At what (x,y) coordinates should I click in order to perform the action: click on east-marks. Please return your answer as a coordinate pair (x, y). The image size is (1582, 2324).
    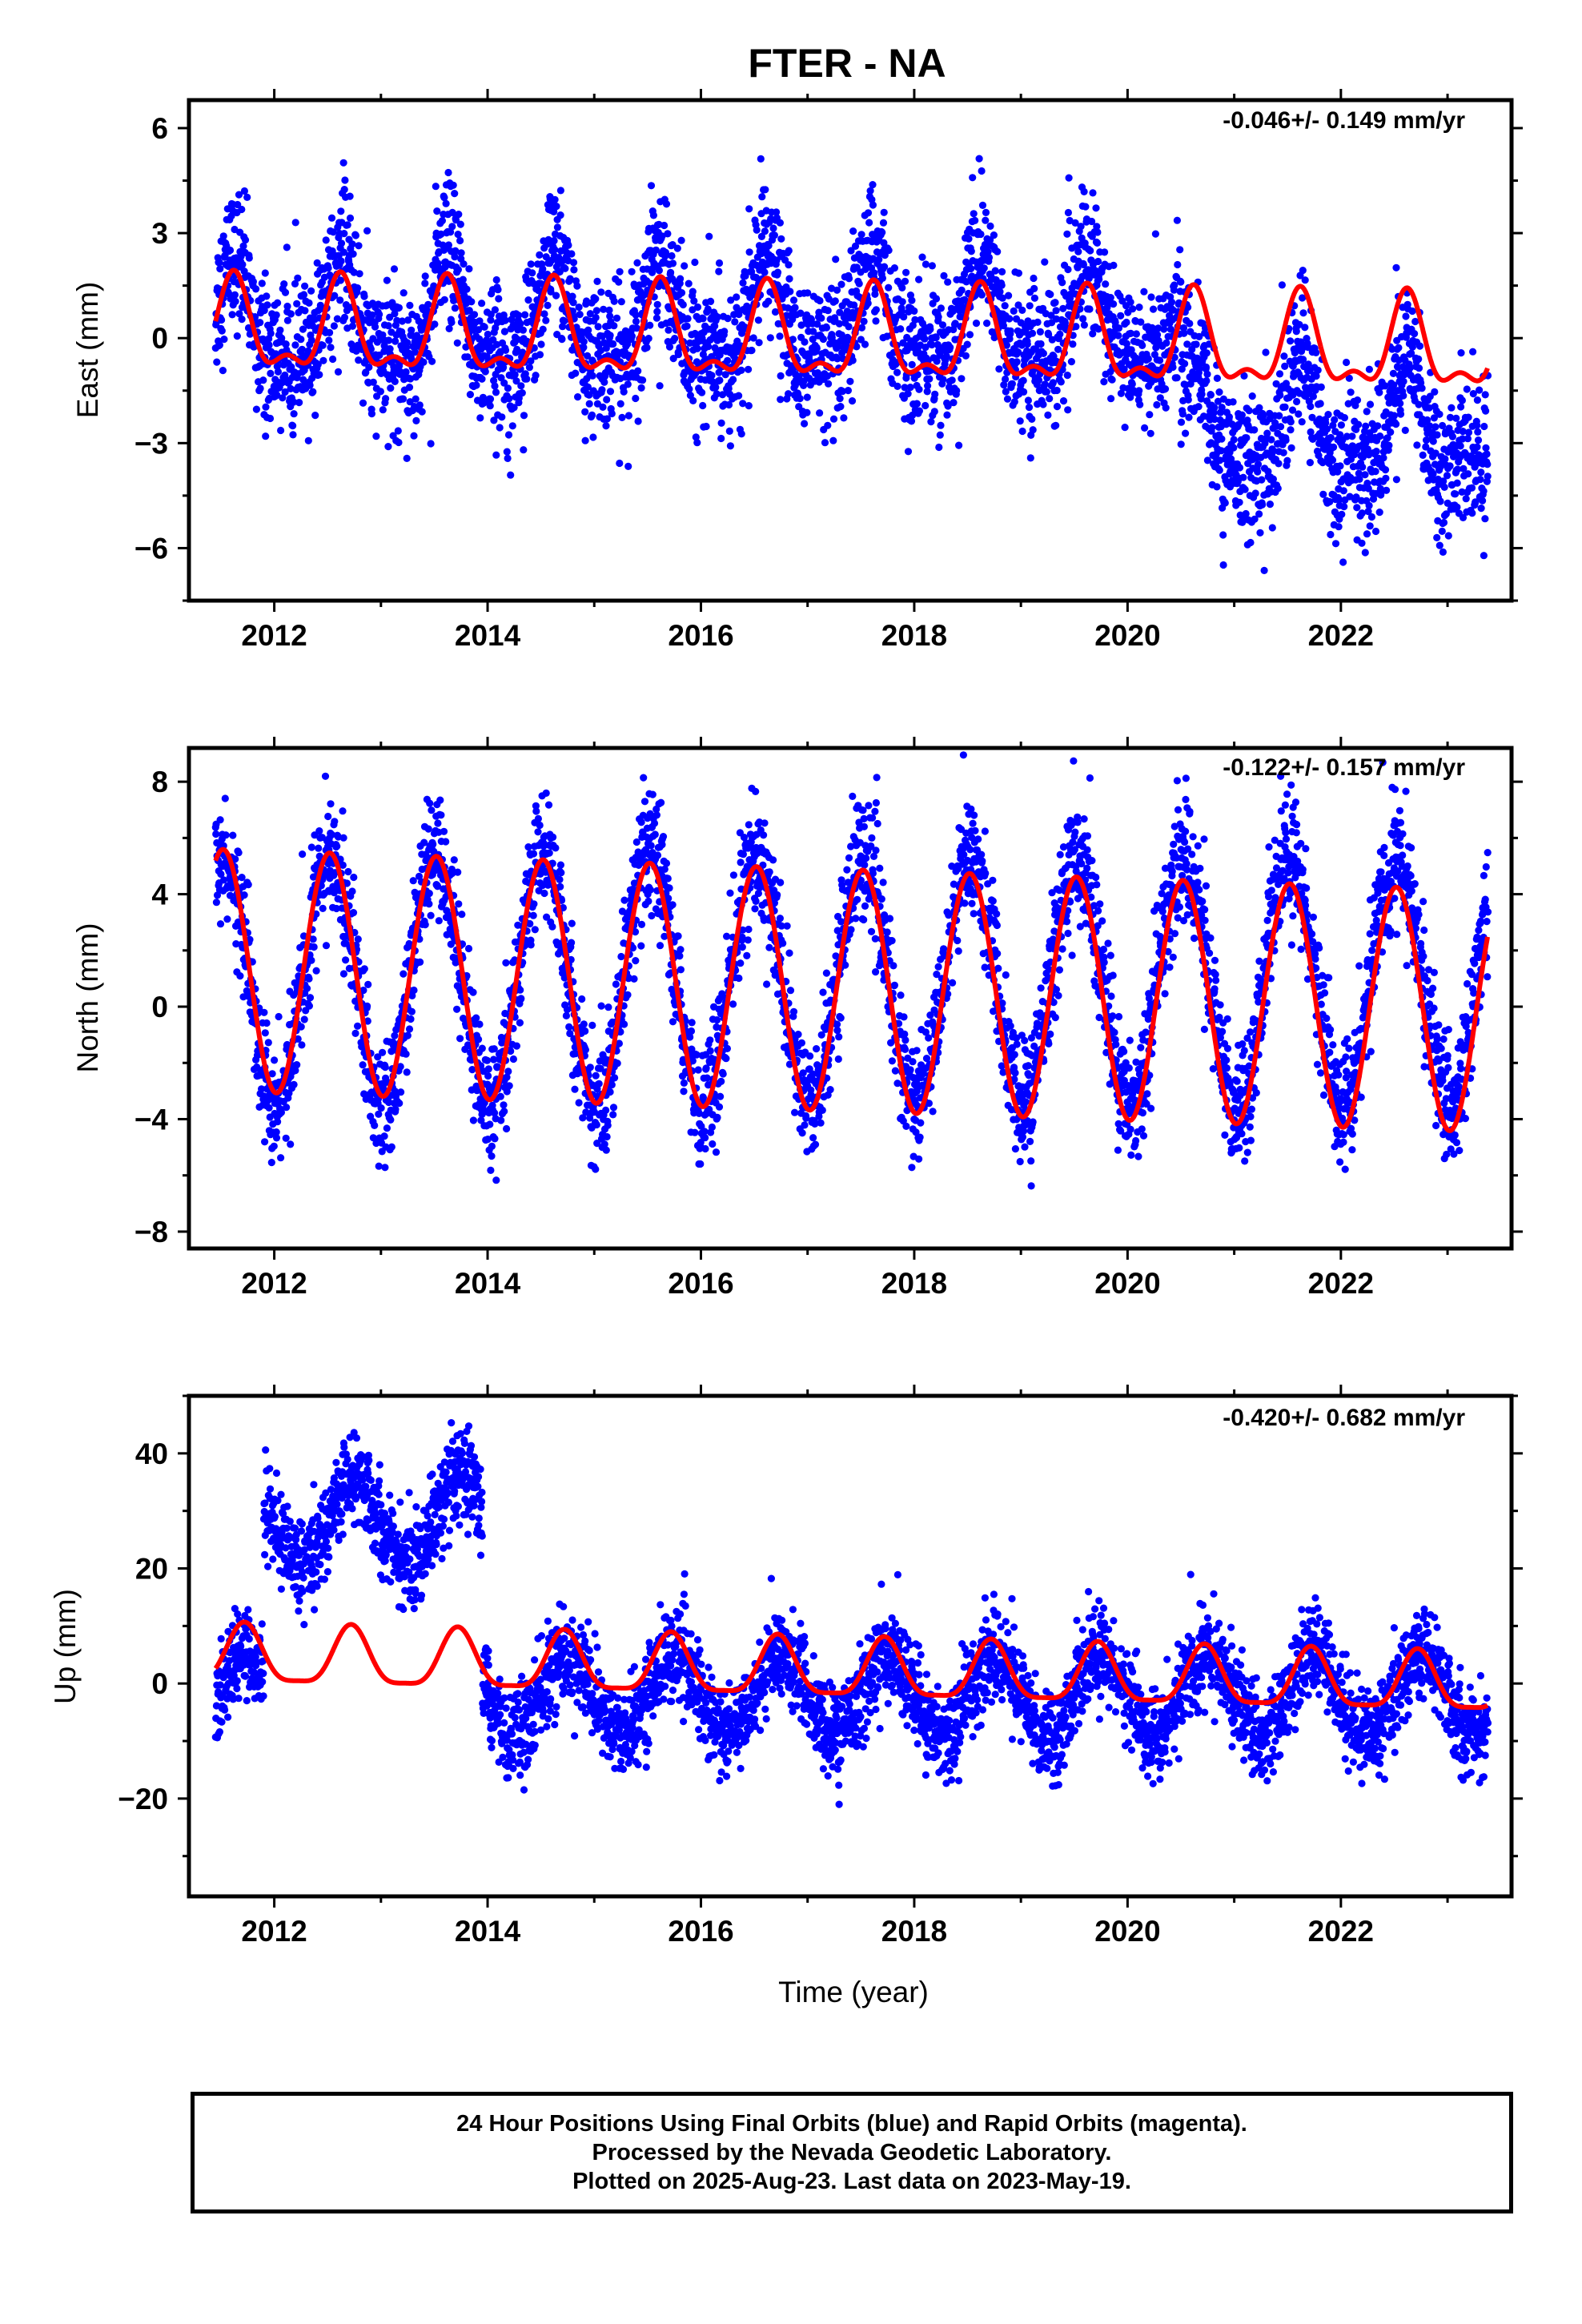
    Looking at the image, I should click on (851, 365).